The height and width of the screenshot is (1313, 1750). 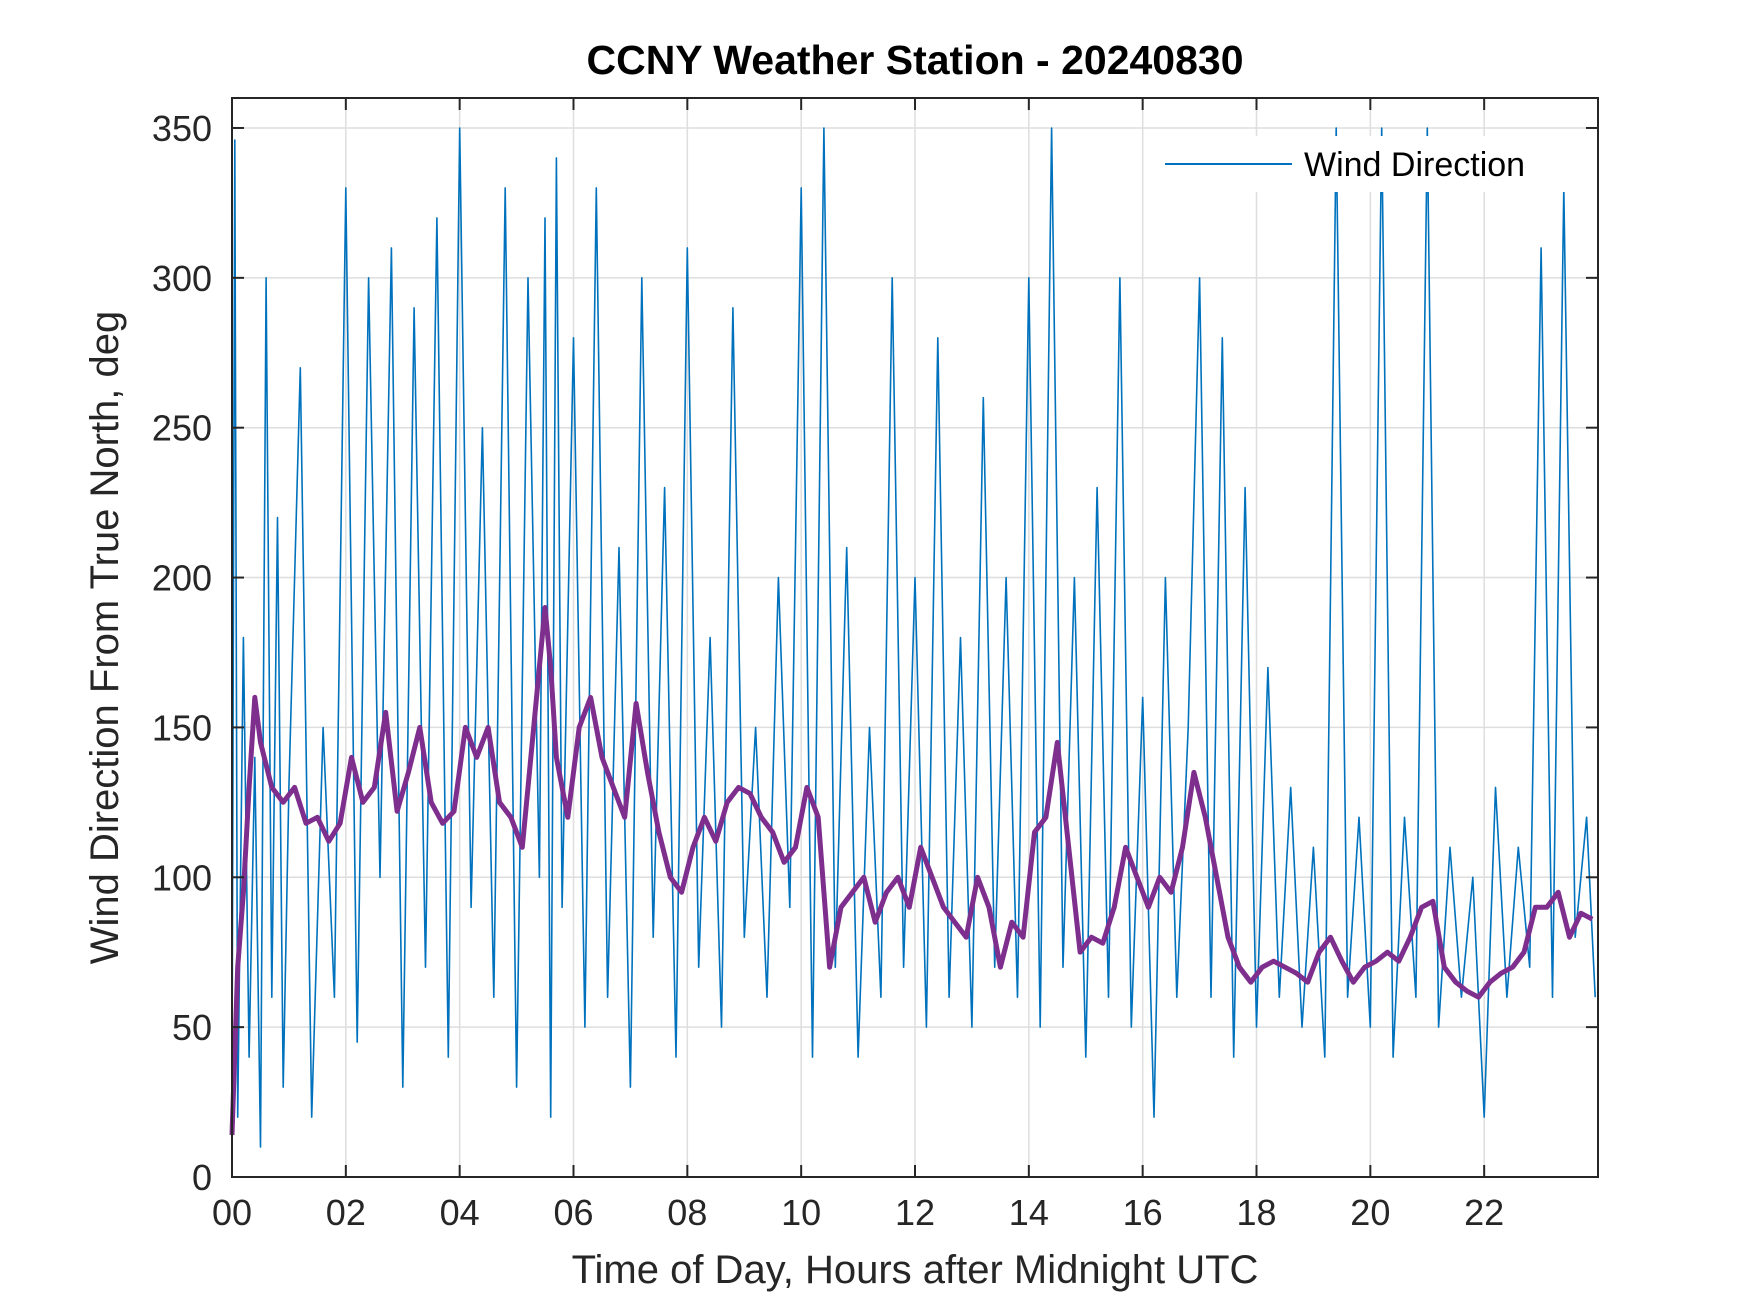 I want to click on x-axis-title: Time of Day, Hours after Midnight UTC, so click(x=915, y=1270).